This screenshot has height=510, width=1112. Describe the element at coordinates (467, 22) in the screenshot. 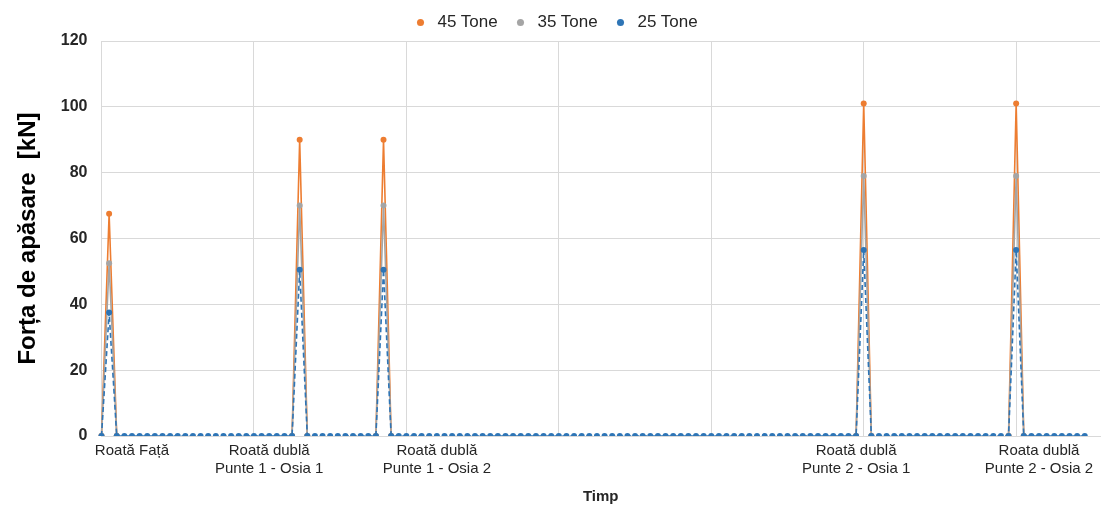

I see `legend-label: 45 Tone` at that location.